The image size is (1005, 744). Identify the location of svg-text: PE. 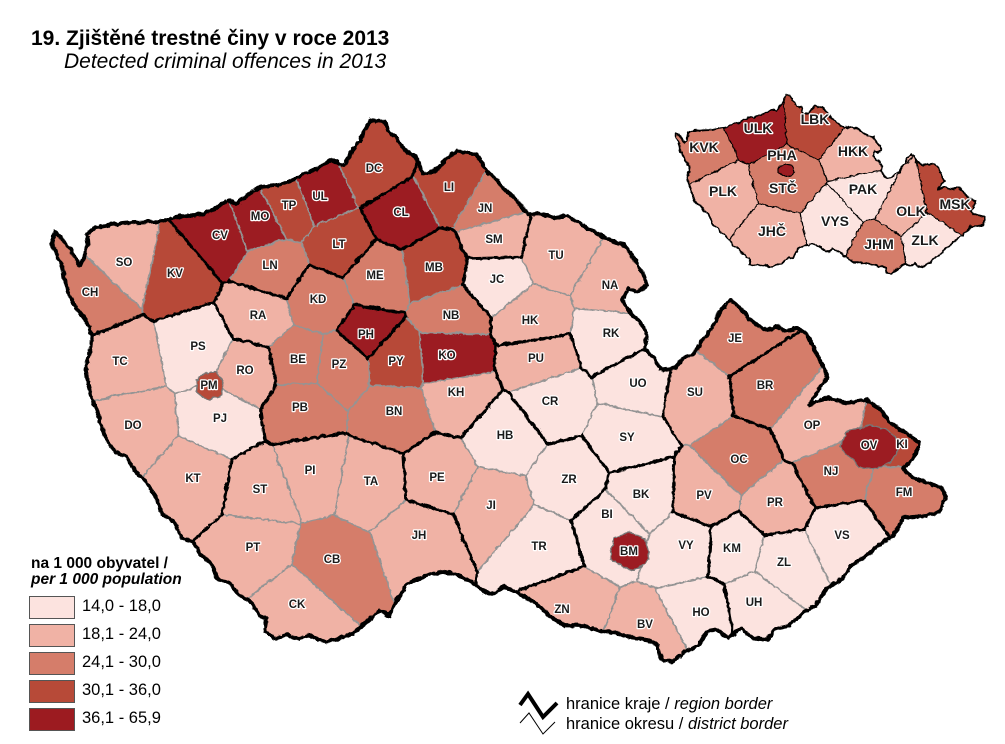
(437, 478).